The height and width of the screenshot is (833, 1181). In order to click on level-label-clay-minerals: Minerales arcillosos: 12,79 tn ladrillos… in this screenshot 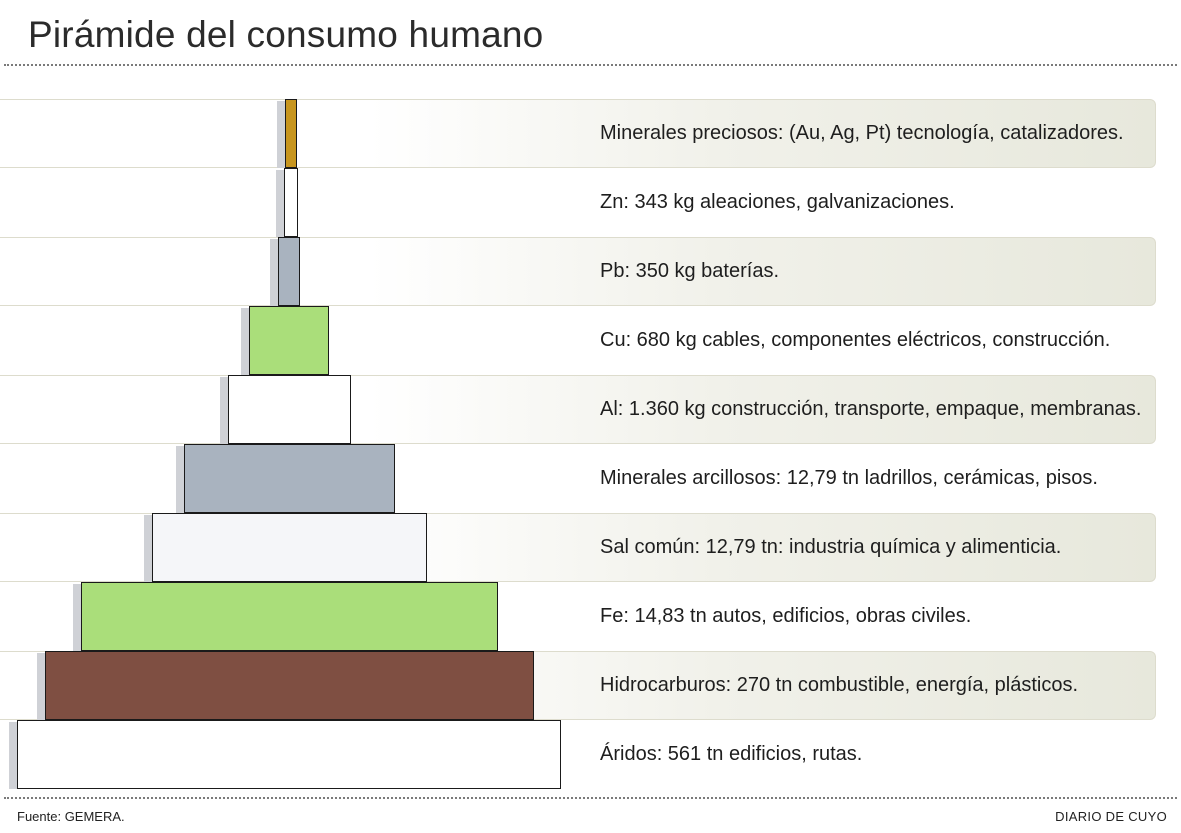, I will do `click(849, 478)`.